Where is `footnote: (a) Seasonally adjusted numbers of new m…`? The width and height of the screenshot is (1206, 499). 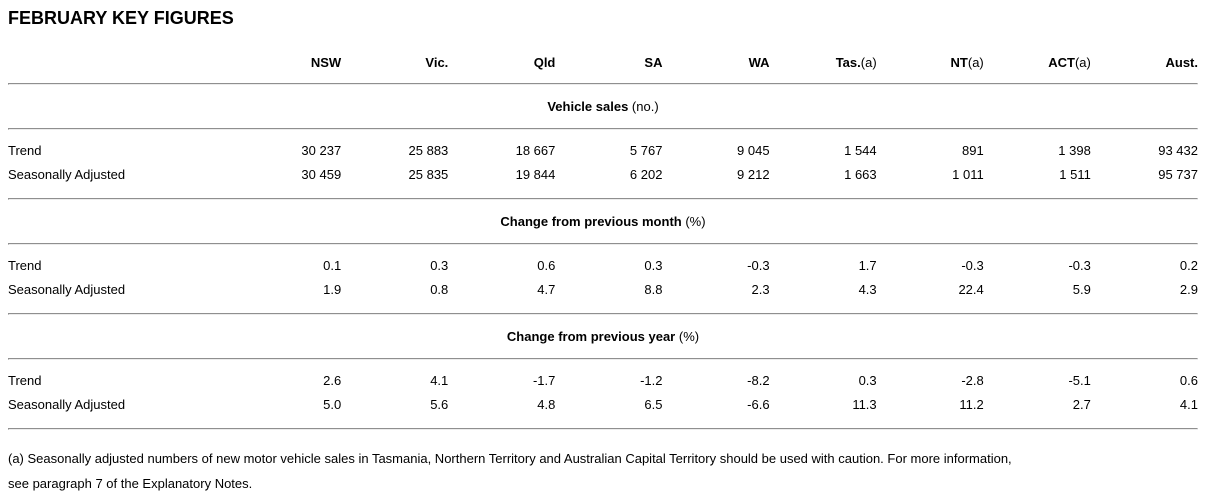
footnote: (a) Seasonally adjusted numbers of new m… is located at coordinates (603, 471).